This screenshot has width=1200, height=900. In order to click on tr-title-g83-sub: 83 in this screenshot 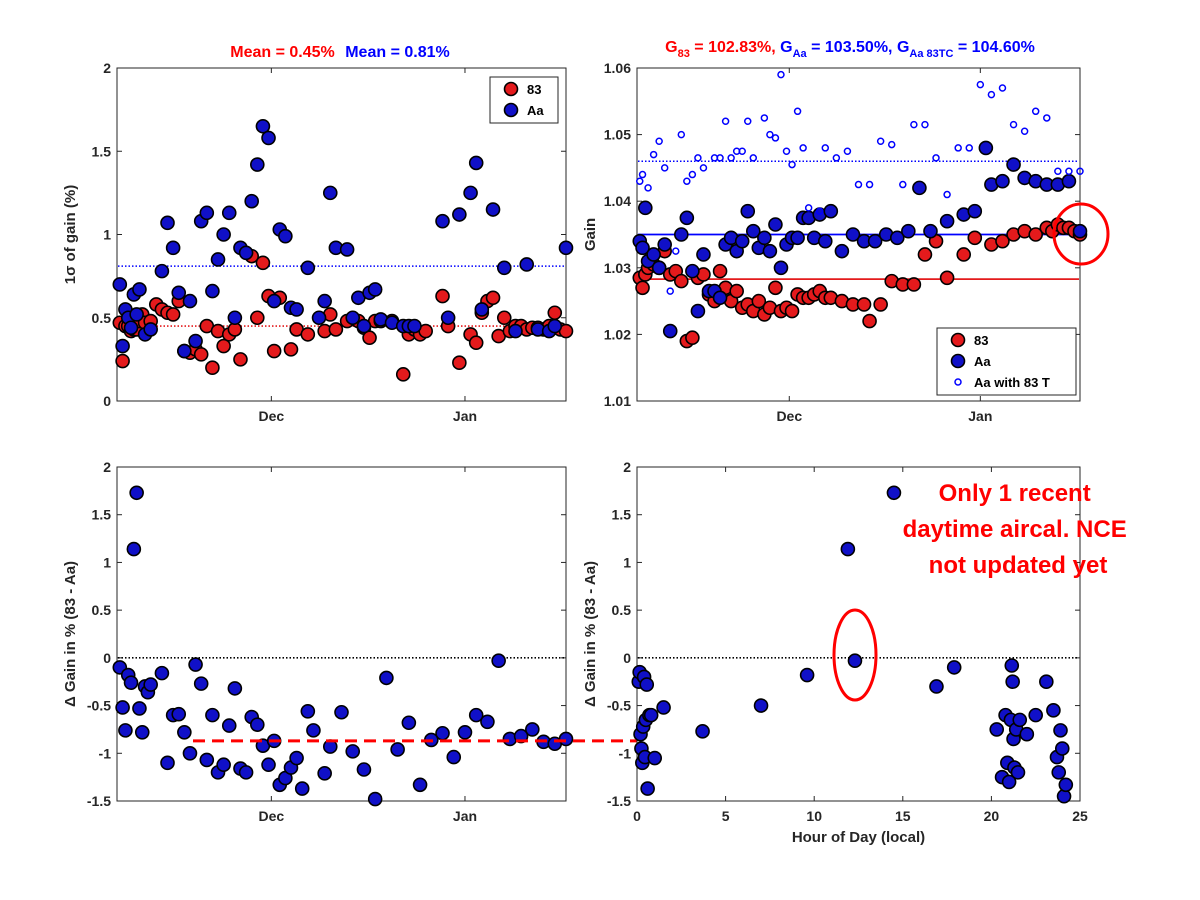, I will do `click(684, 54)`.